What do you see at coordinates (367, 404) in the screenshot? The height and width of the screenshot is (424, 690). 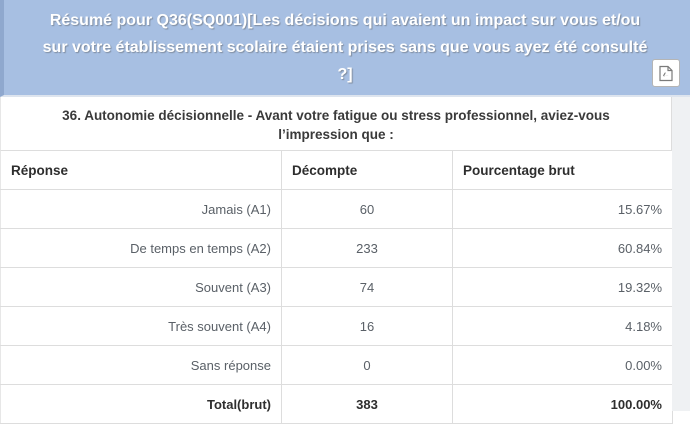 I see `count-cell: 383` at bounding box center [367, 404].